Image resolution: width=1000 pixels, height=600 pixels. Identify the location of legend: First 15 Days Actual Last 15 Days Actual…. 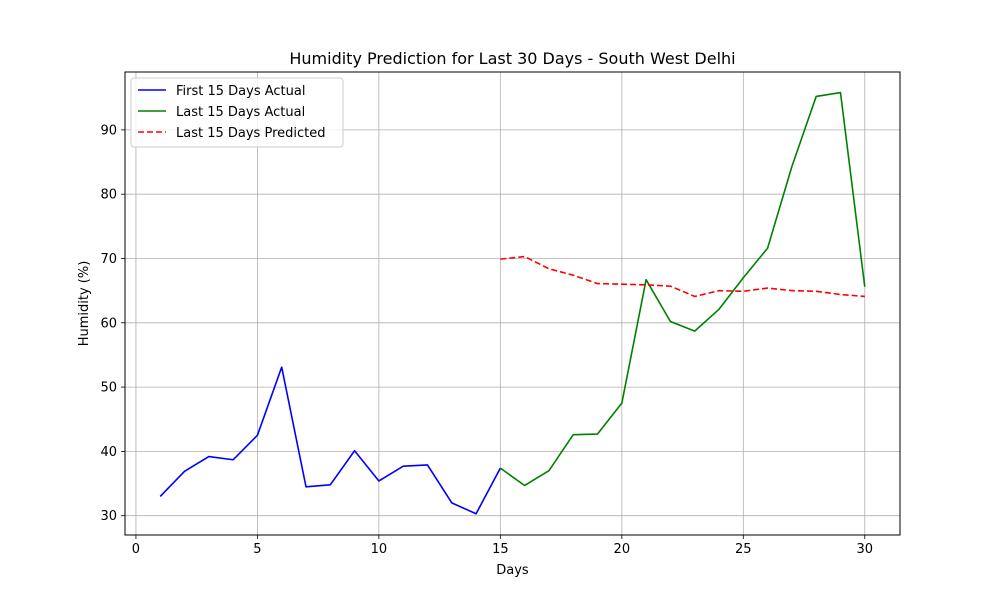
(237, 112).